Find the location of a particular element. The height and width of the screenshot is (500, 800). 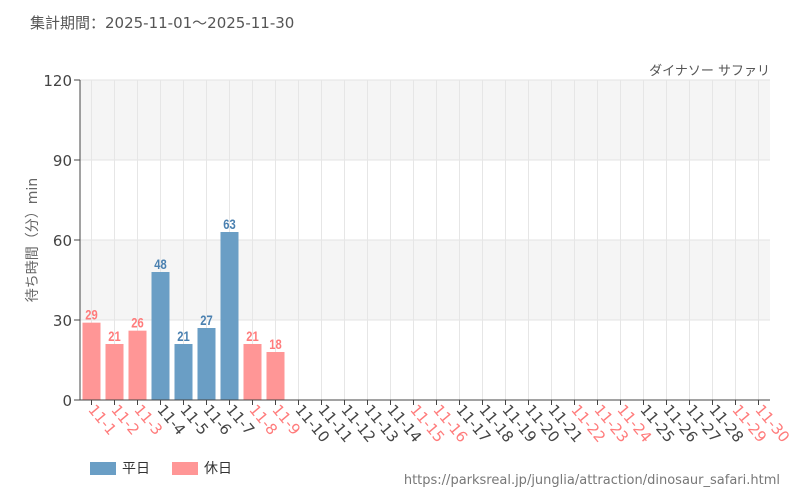

chart-subtitle: ダイナソー サファリ is located at coordinates (709, 71).